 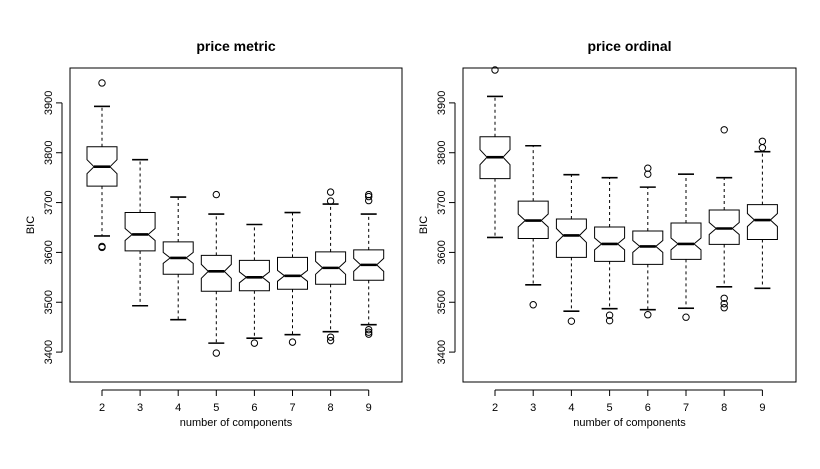 I want to click on chart-title: price ordinal, so click(x=629, y=46).